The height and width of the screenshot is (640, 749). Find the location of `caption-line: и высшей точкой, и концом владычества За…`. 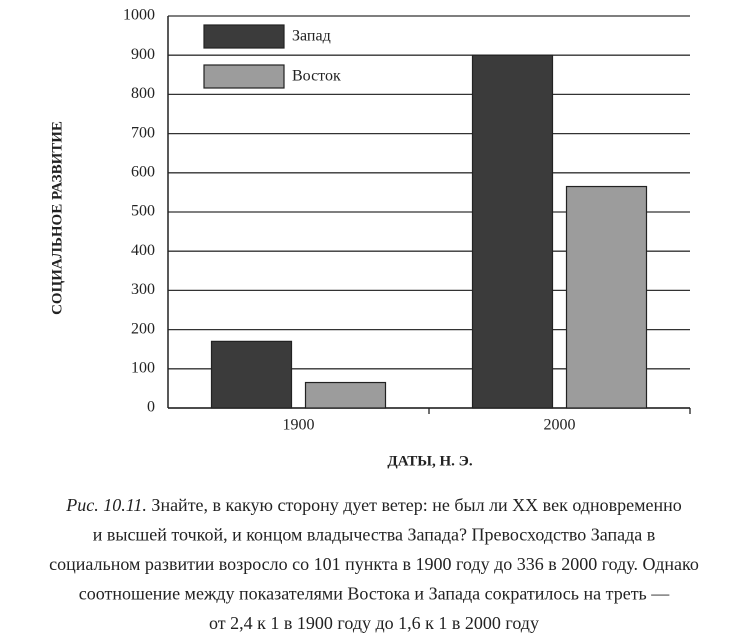

caption-line: и высшей точкой, и концом владычества За… is located at coordinates (374, 535).